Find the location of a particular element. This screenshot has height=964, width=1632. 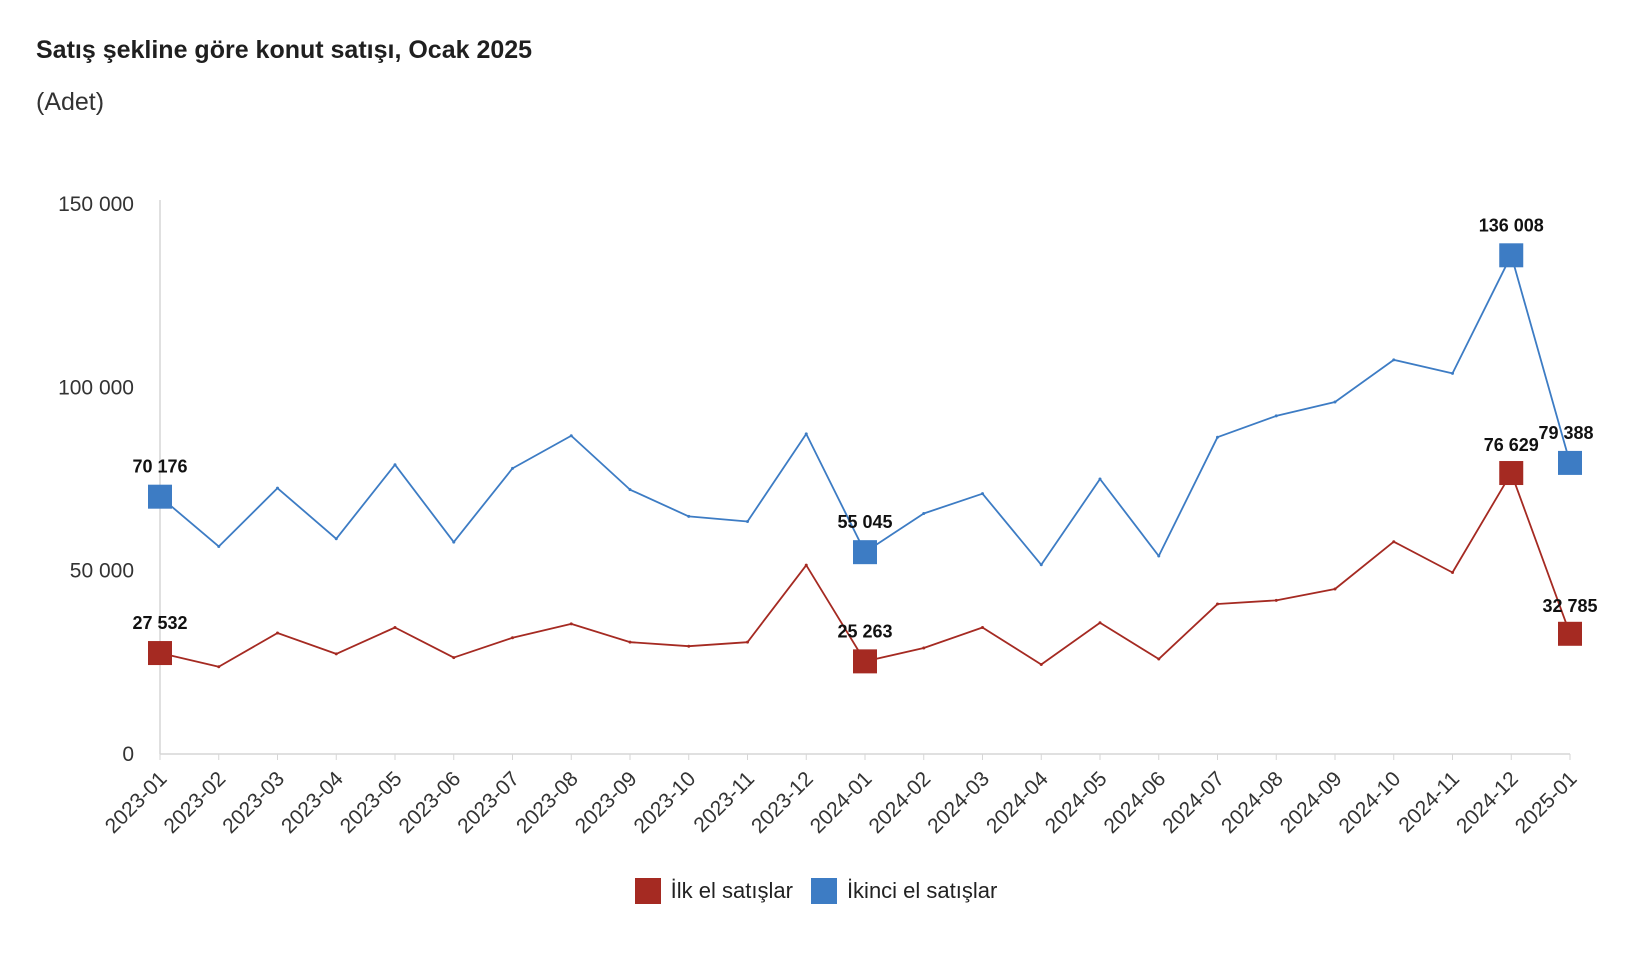

x-tick-label: 2023-10 is located at coordinates (665, 802).